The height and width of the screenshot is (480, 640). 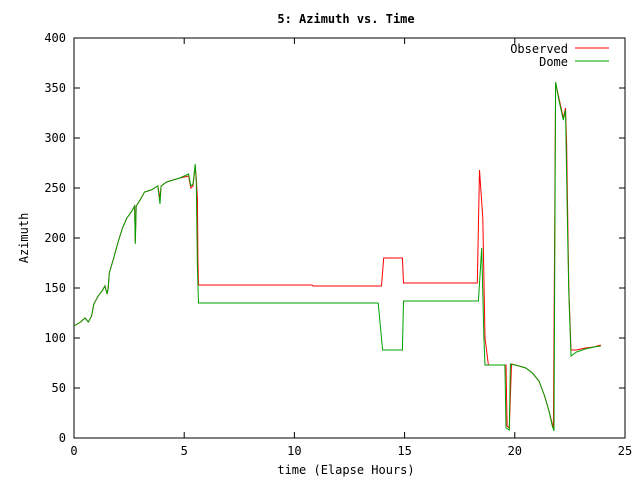 I want to click on y-tick-label: 400, so click(x=55, y=38).